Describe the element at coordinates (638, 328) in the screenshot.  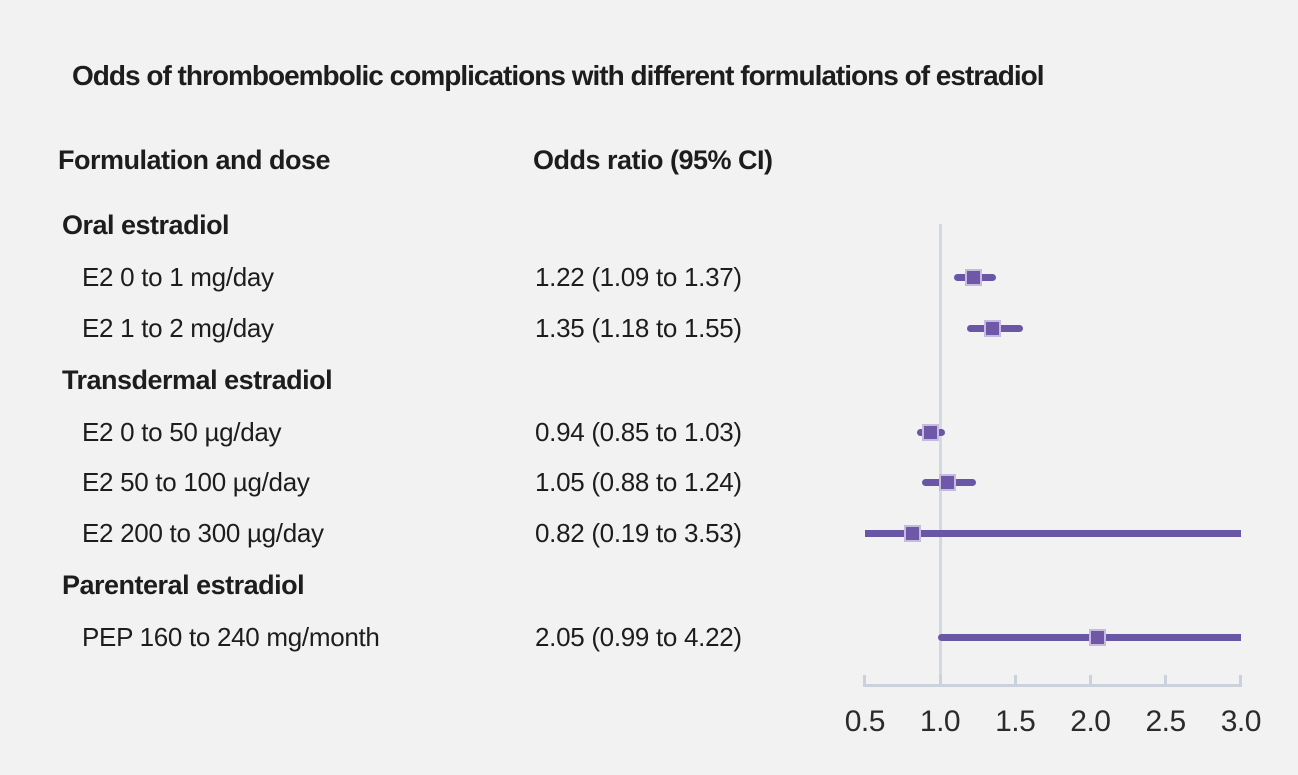
I see `or-value-text: 1.35 (1.18 to 1.55)` at that location.